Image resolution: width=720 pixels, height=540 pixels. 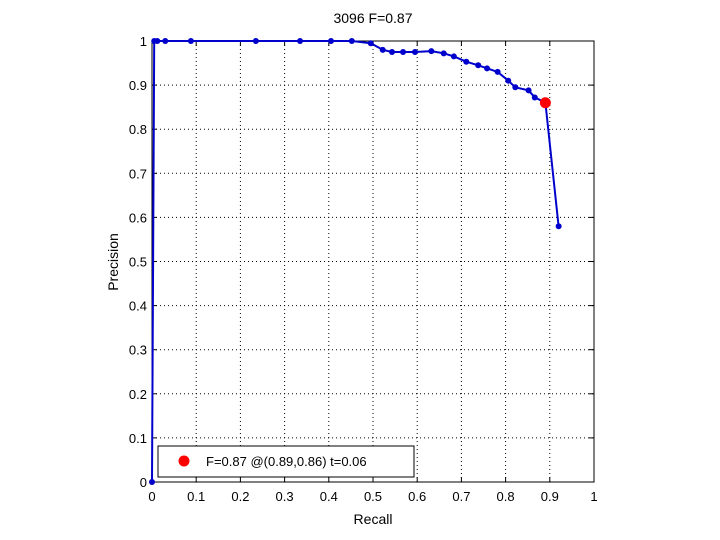 I want to click on y-tick-label: 1, so click(x=143, y=41).